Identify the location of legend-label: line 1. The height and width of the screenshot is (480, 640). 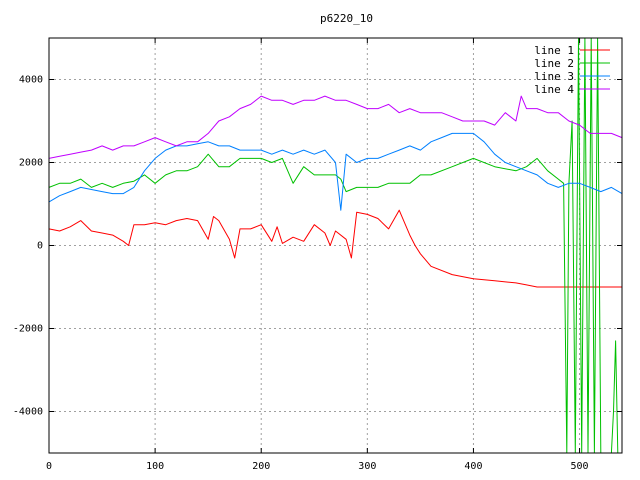
(554, 50).